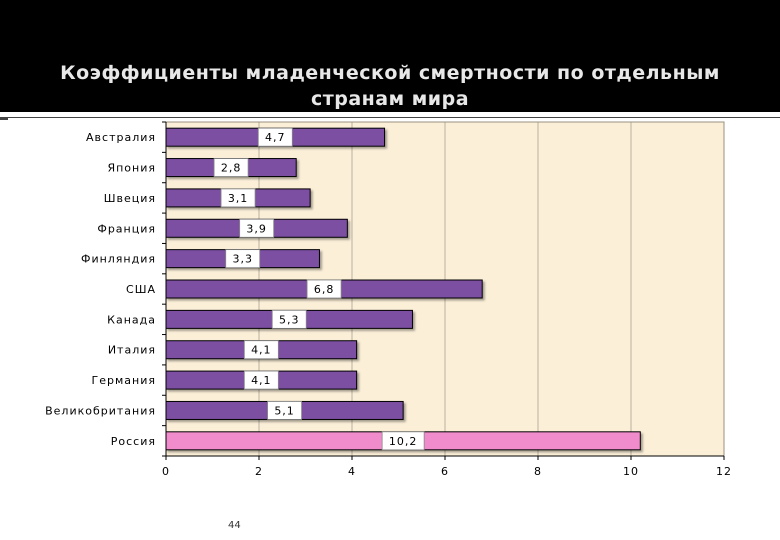  Describe the element at coordinates (118, 259) in the screenshot. I see `category-label: Финляндия` at that location.